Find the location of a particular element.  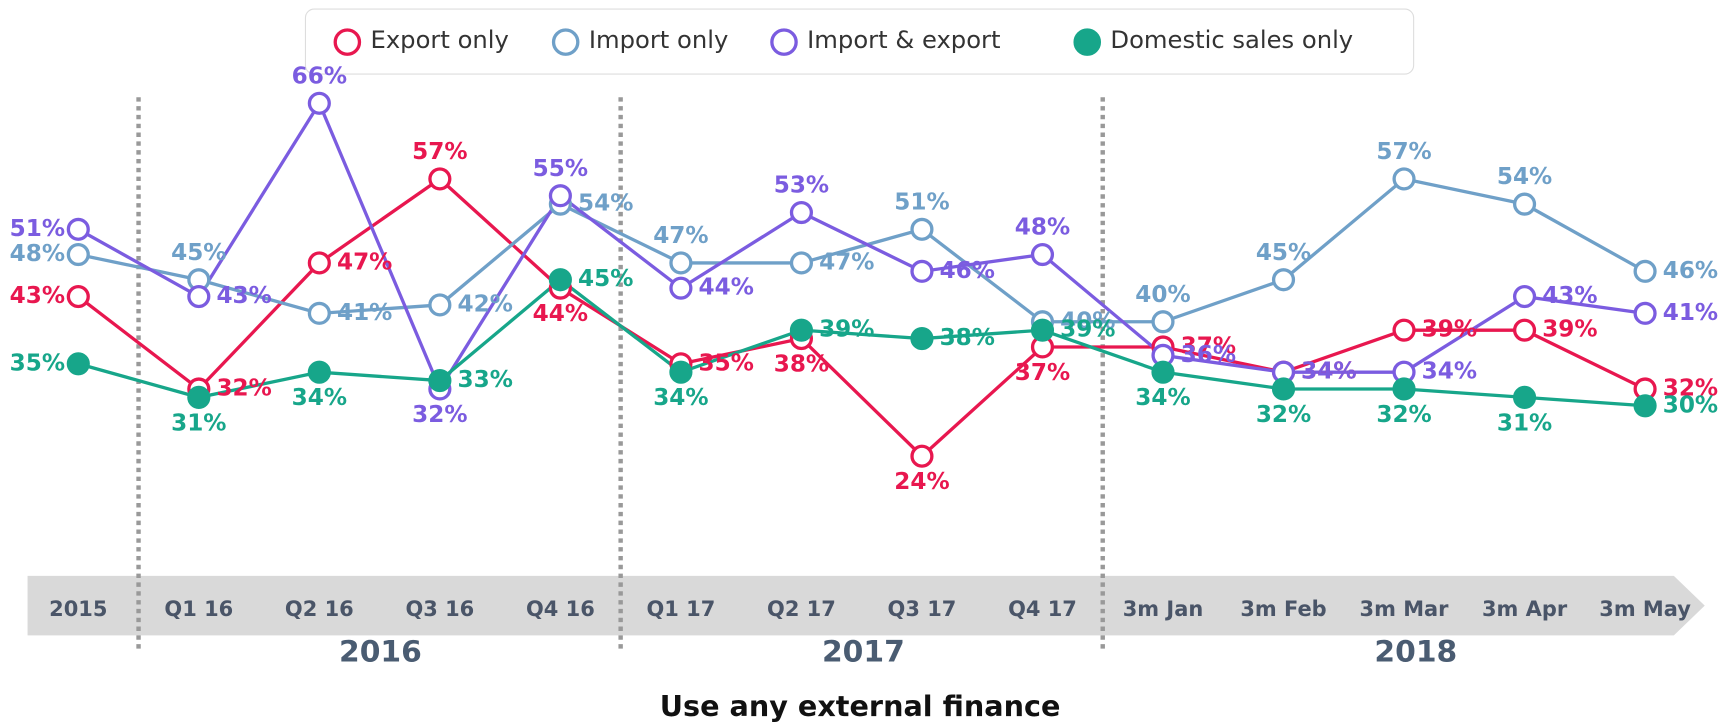

legend-box is located at coordinates (859, 41).